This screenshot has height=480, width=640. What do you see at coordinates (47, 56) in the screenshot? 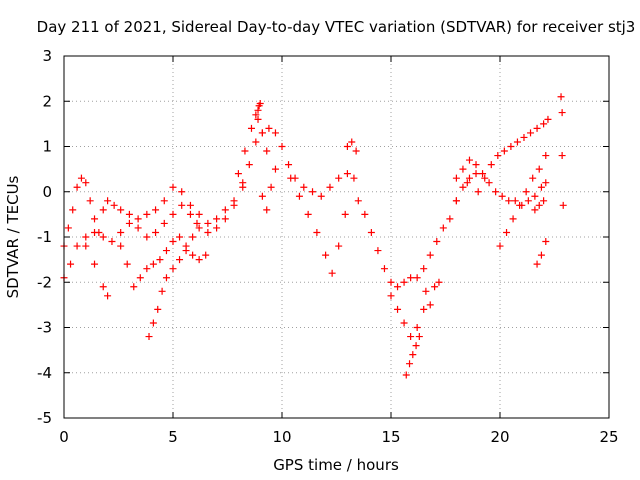
I see `y-tick-label: 3` at bounding box center [47, 56].